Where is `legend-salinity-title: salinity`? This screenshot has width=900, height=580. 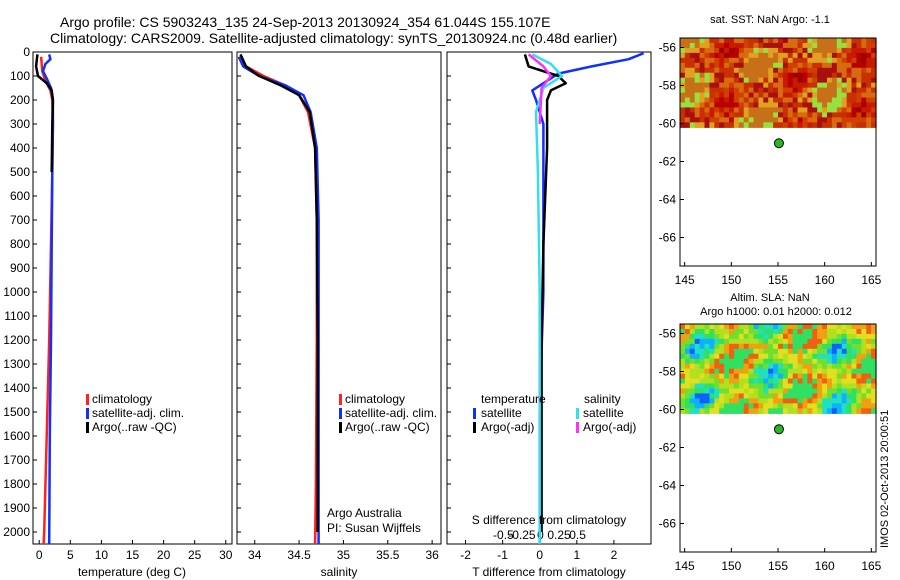 legend-salinity-title: salinity is located at coordinates (602, 399).